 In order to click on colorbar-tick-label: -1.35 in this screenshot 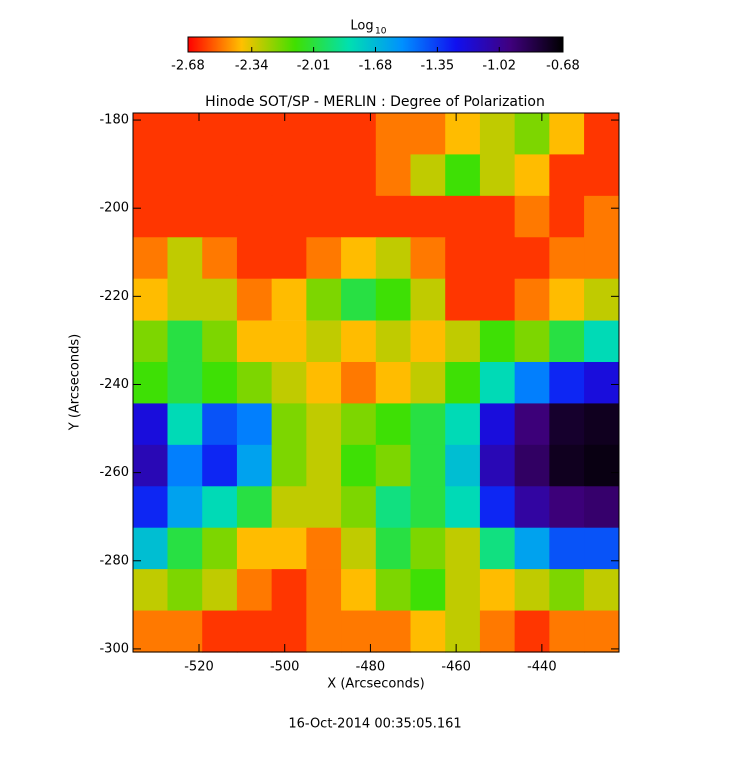, I will do `click(438, 66)`.